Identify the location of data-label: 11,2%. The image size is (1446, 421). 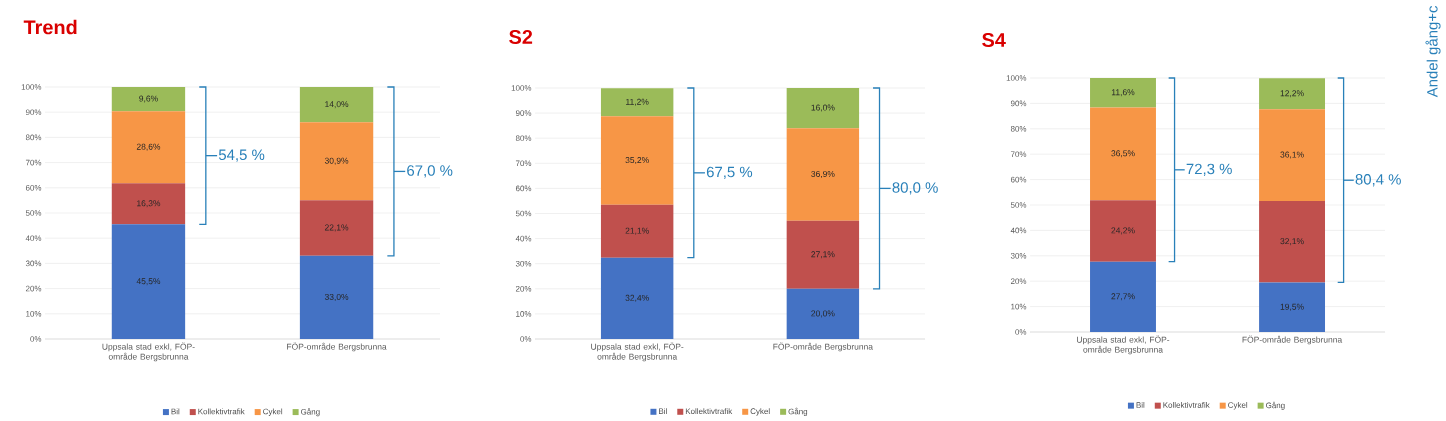
(637, 102).